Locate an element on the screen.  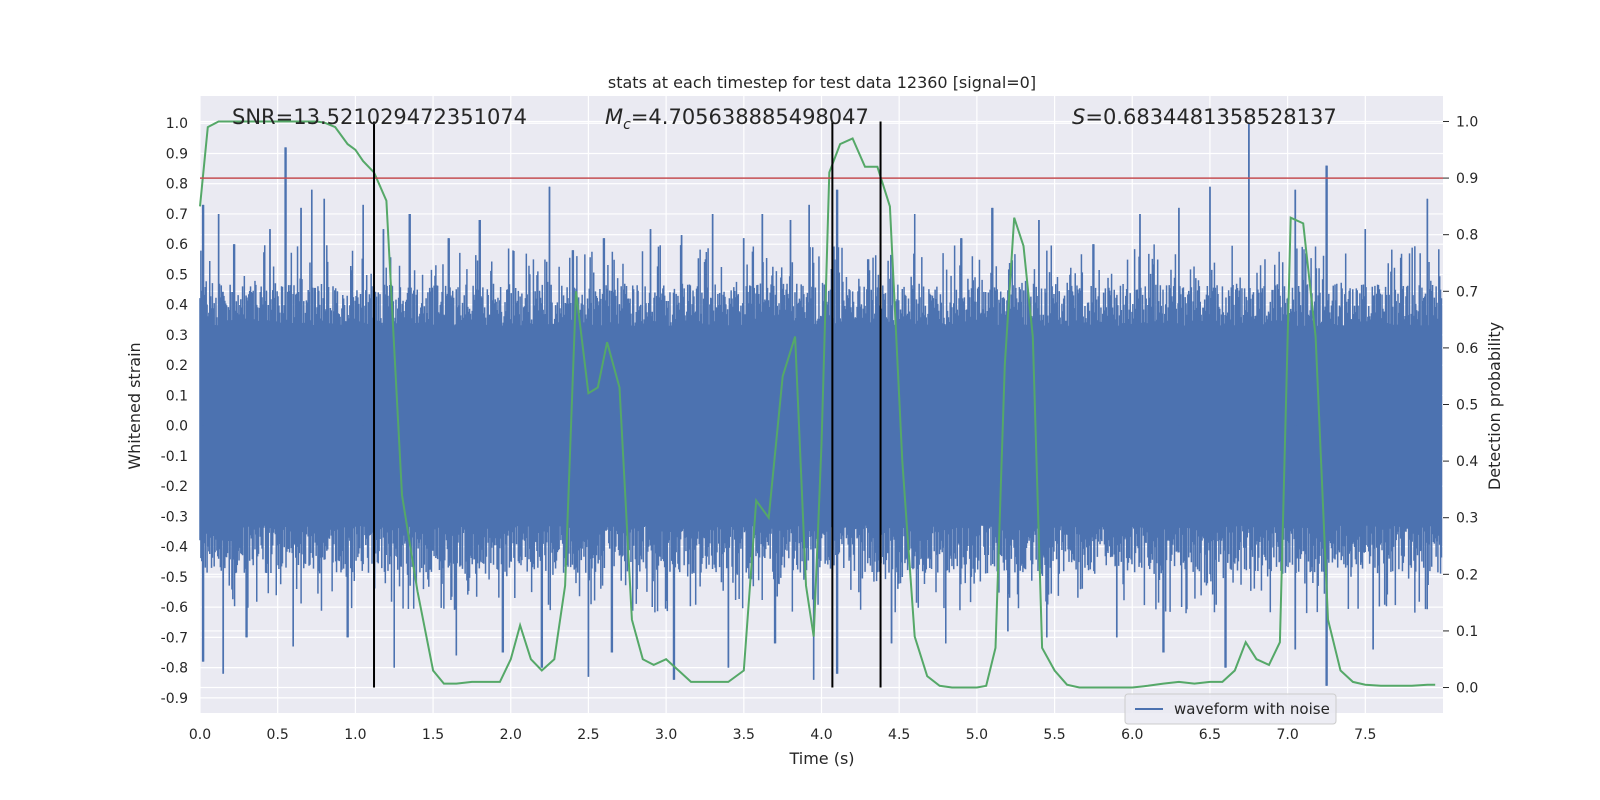
mc-subscript: c is located at coordinates (627, 125).